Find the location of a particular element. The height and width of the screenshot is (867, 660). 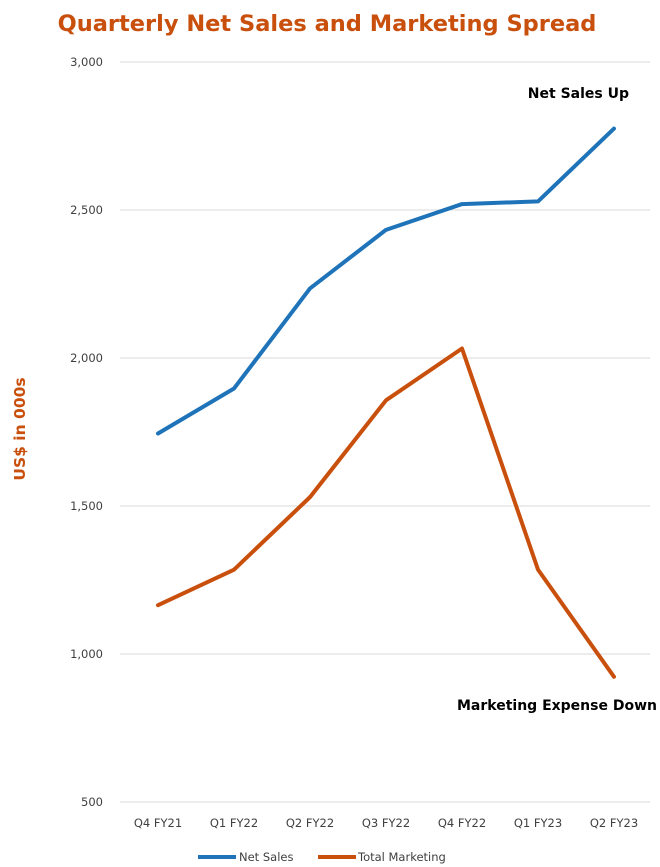

annotation-marketing-expense-down: Marketing Expense Down is located at coordinates (557, 706).